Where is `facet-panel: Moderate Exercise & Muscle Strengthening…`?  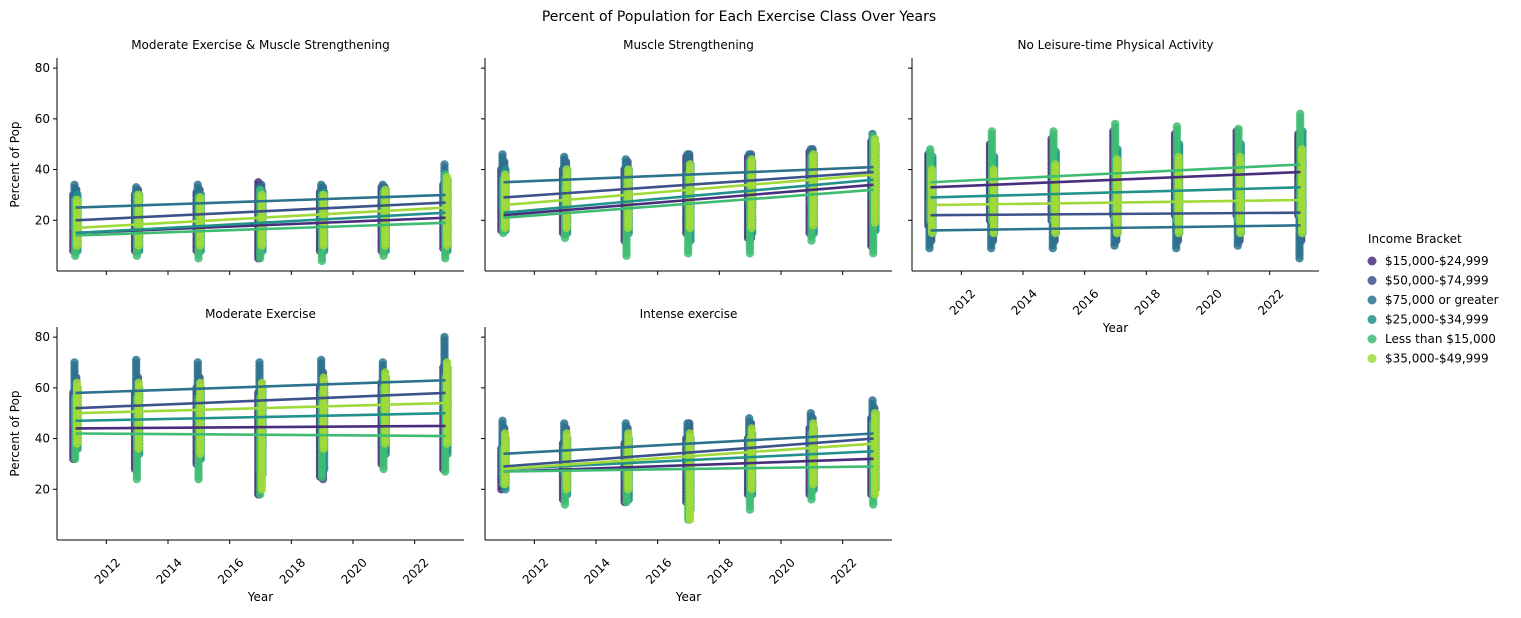
facet-panel: Moderate Exercise & Muscle Strengthening… is located at coordinates (236, 156).